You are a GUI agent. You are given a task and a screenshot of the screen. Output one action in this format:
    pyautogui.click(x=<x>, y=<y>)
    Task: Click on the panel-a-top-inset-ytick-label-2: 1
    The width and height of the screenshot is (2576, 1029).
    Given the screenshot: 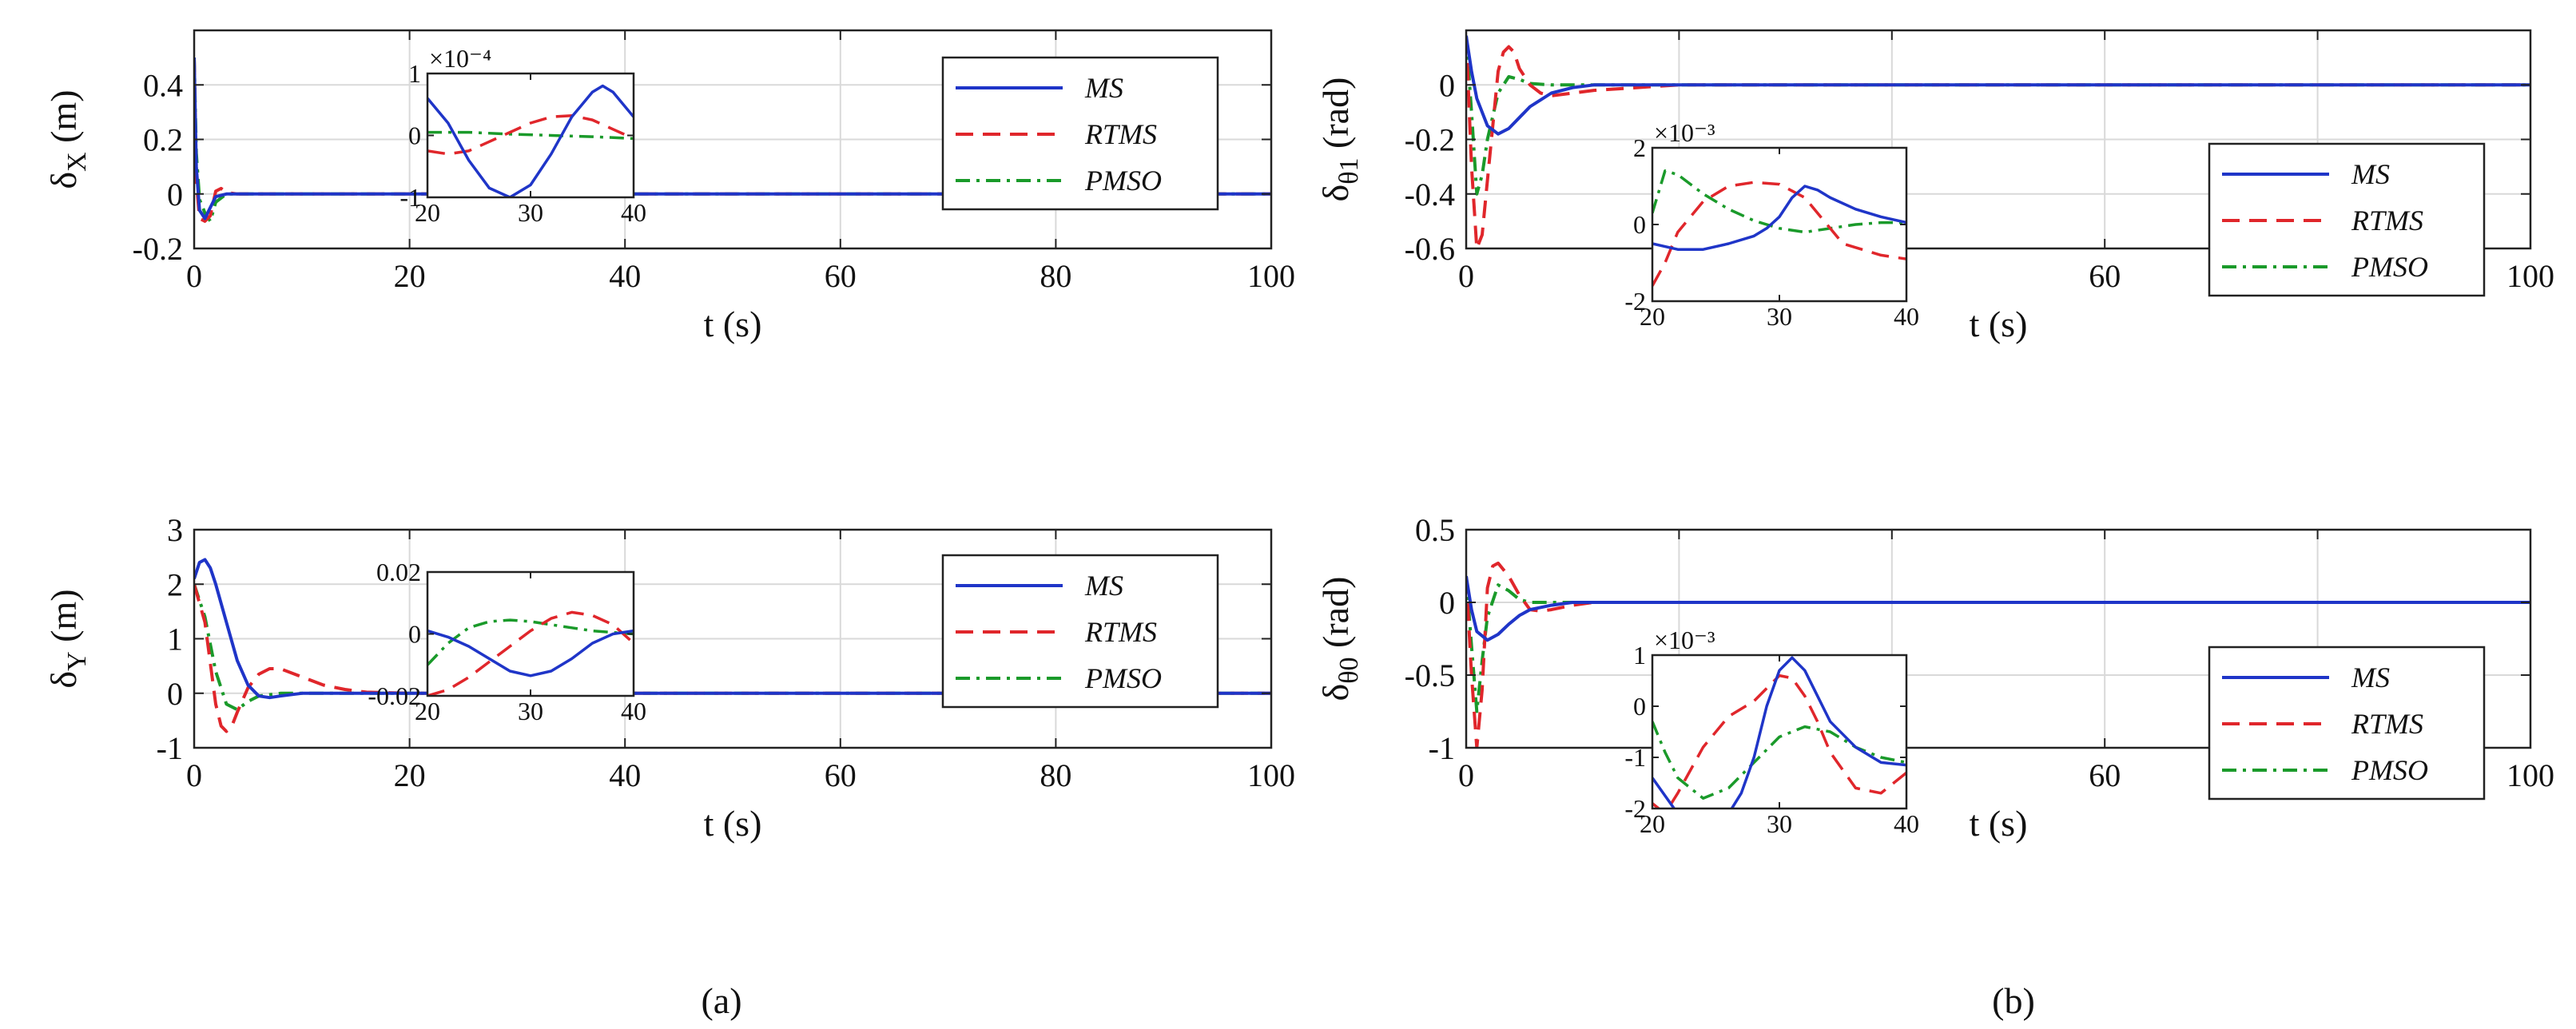 What is the action you would take?
    pyautogui.click(x=414, y=73)
    